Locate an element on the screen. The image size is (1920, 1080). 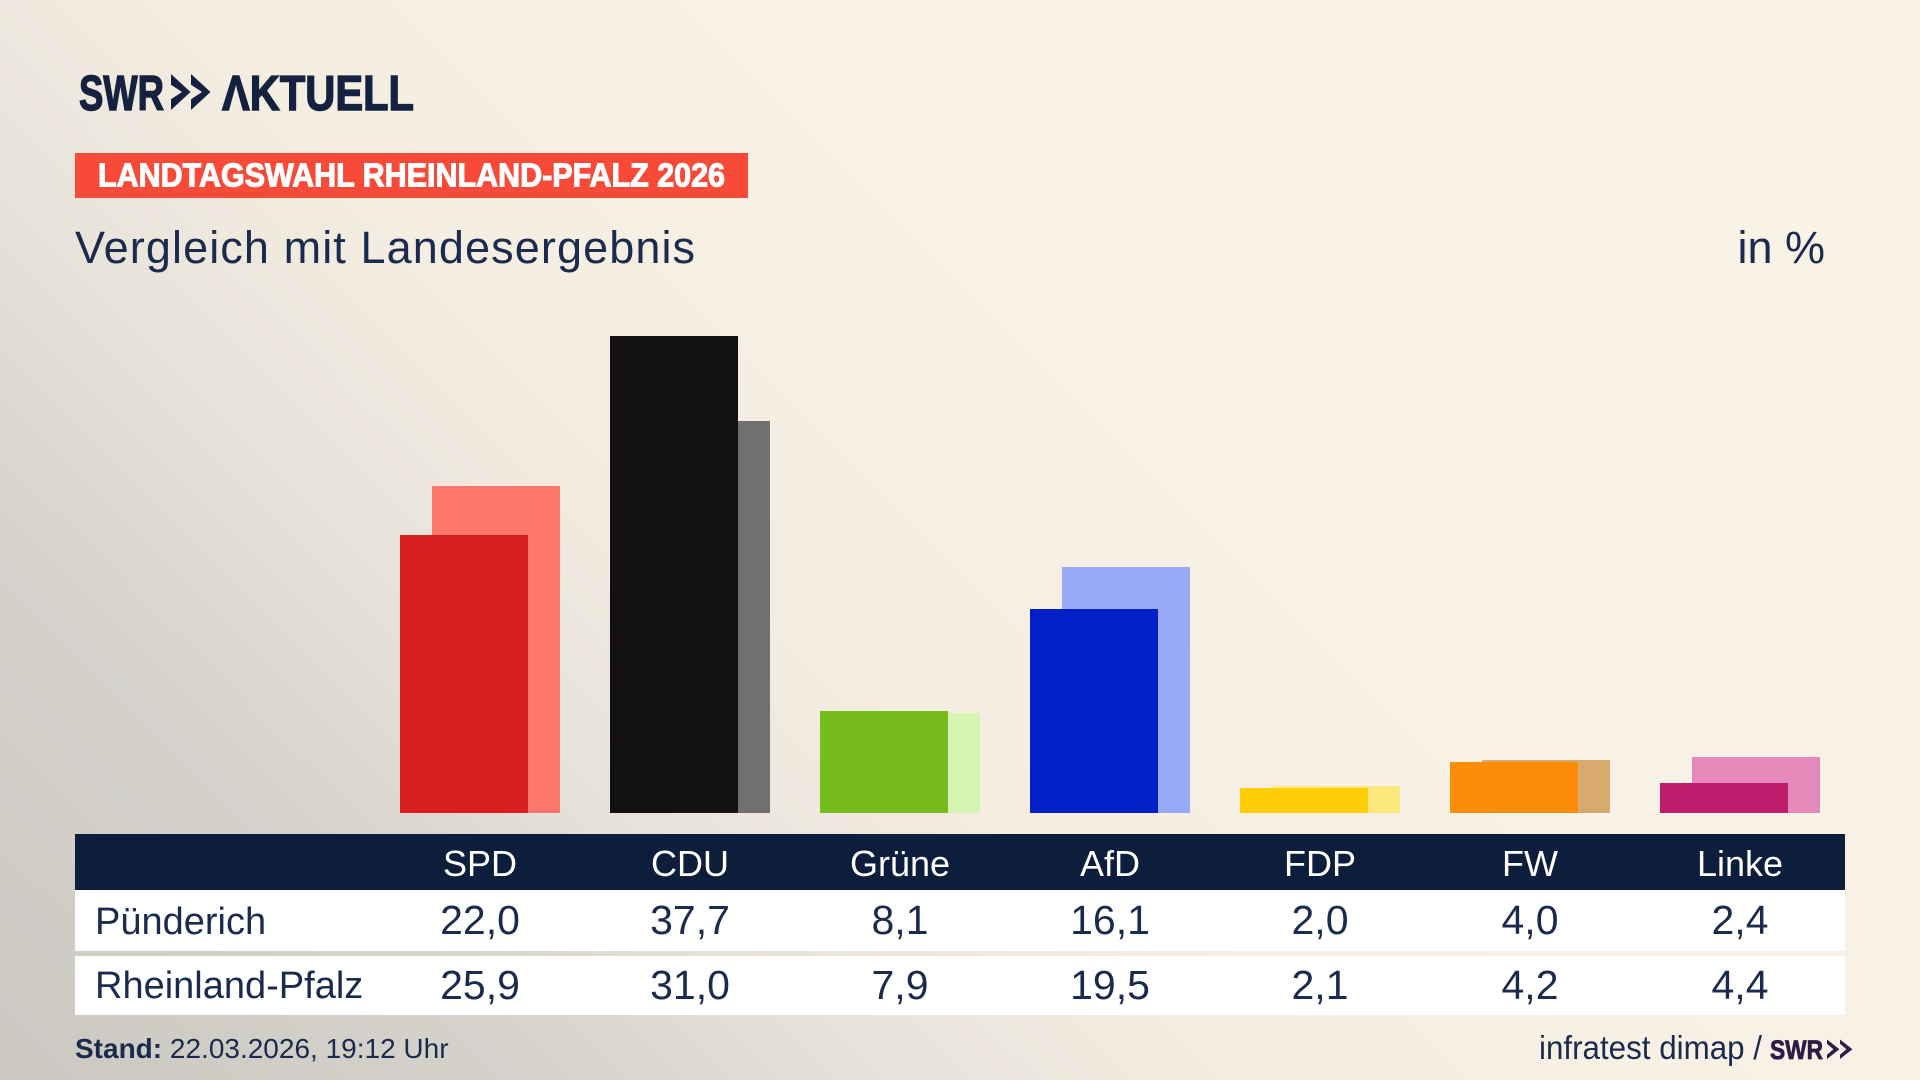
svg-text: ΛKTUELL is located at coordinates (318, 95).